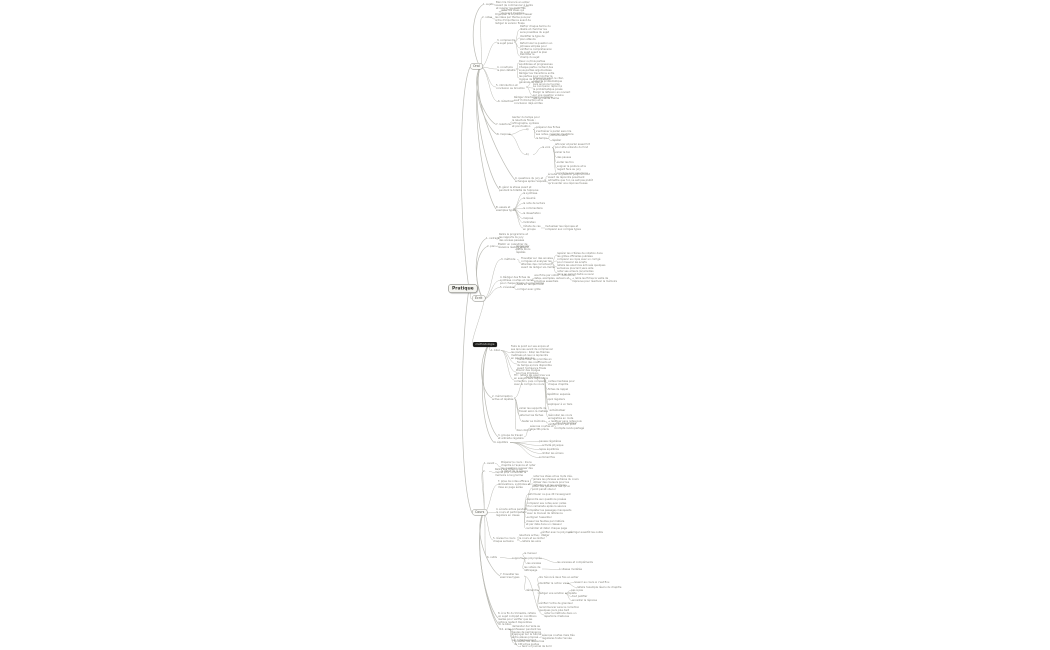 The image size is (1050, 650). I want to click on mindmap-node: la voix, so click(546, 147).